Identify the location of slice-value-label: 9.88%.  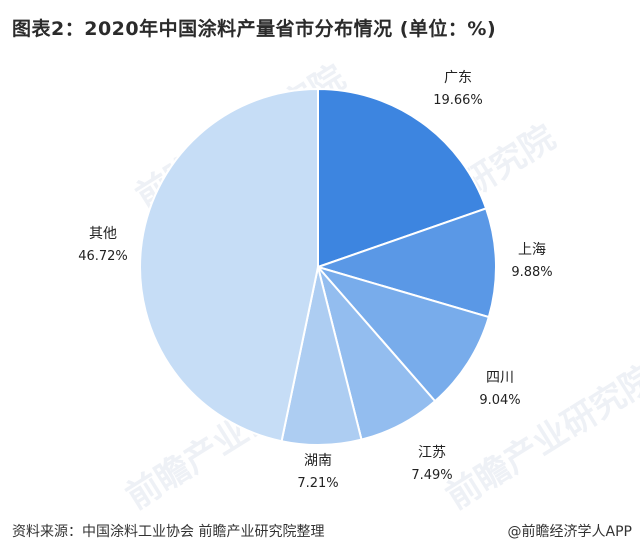
(531, 272).